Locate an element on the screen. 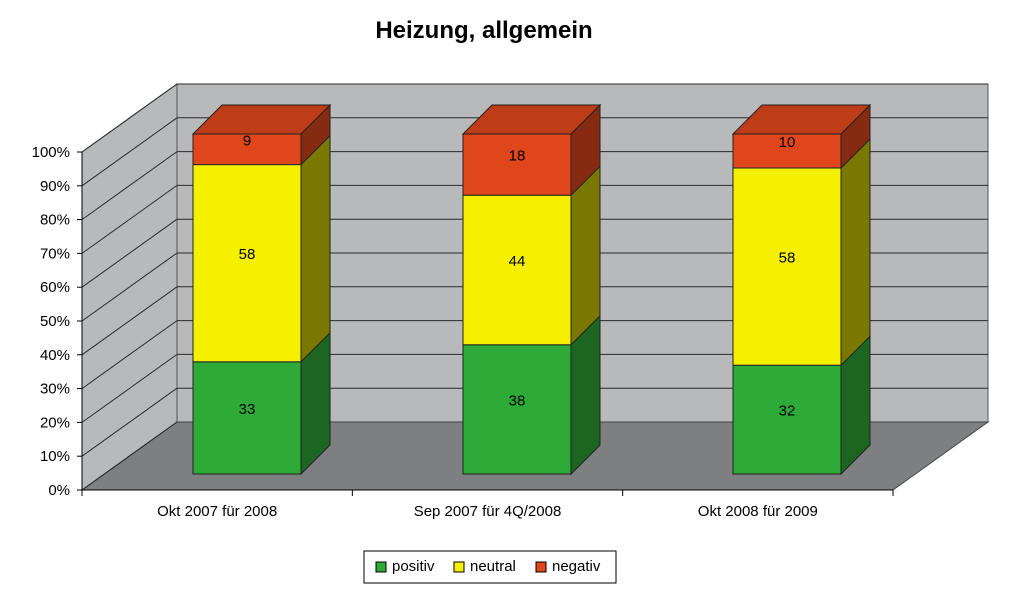 The height and width of the screenshot is (596, 1024). legend: positiv neutral negativ is located at coordinates (490, 567).